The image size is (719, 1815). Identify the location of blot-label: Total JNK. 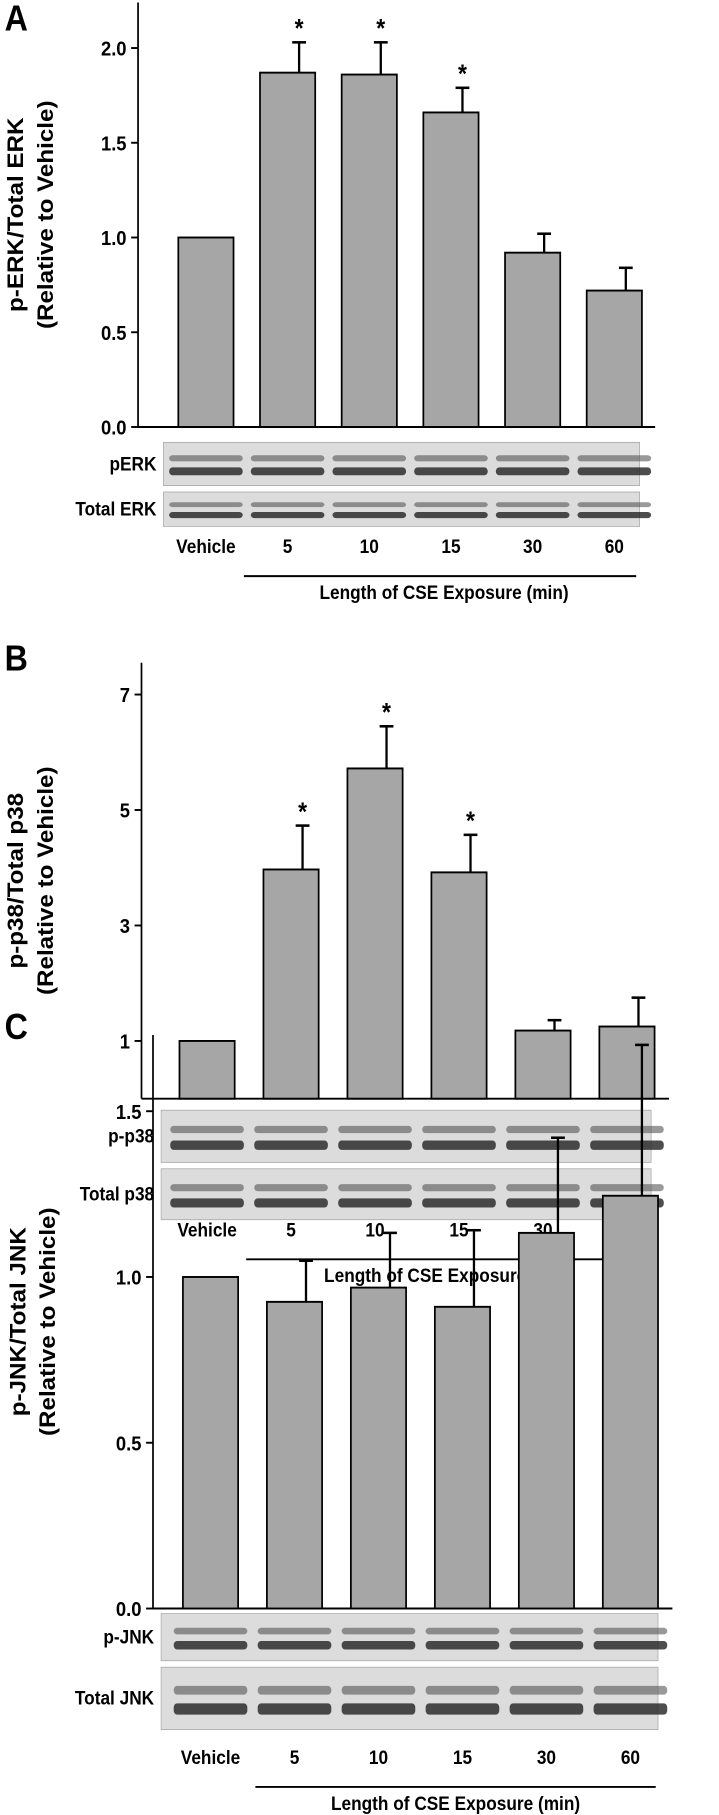
(114, 1698).